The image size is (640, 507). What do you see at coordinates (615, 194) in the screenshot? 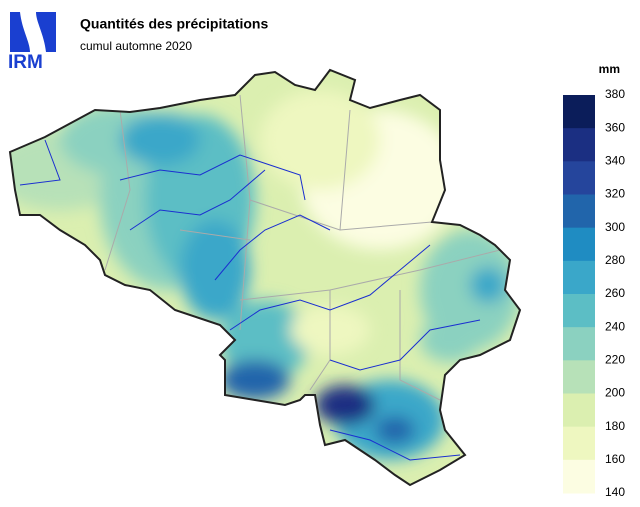
I see `legend-tick-label: 320` at bounding box center [615, 194].